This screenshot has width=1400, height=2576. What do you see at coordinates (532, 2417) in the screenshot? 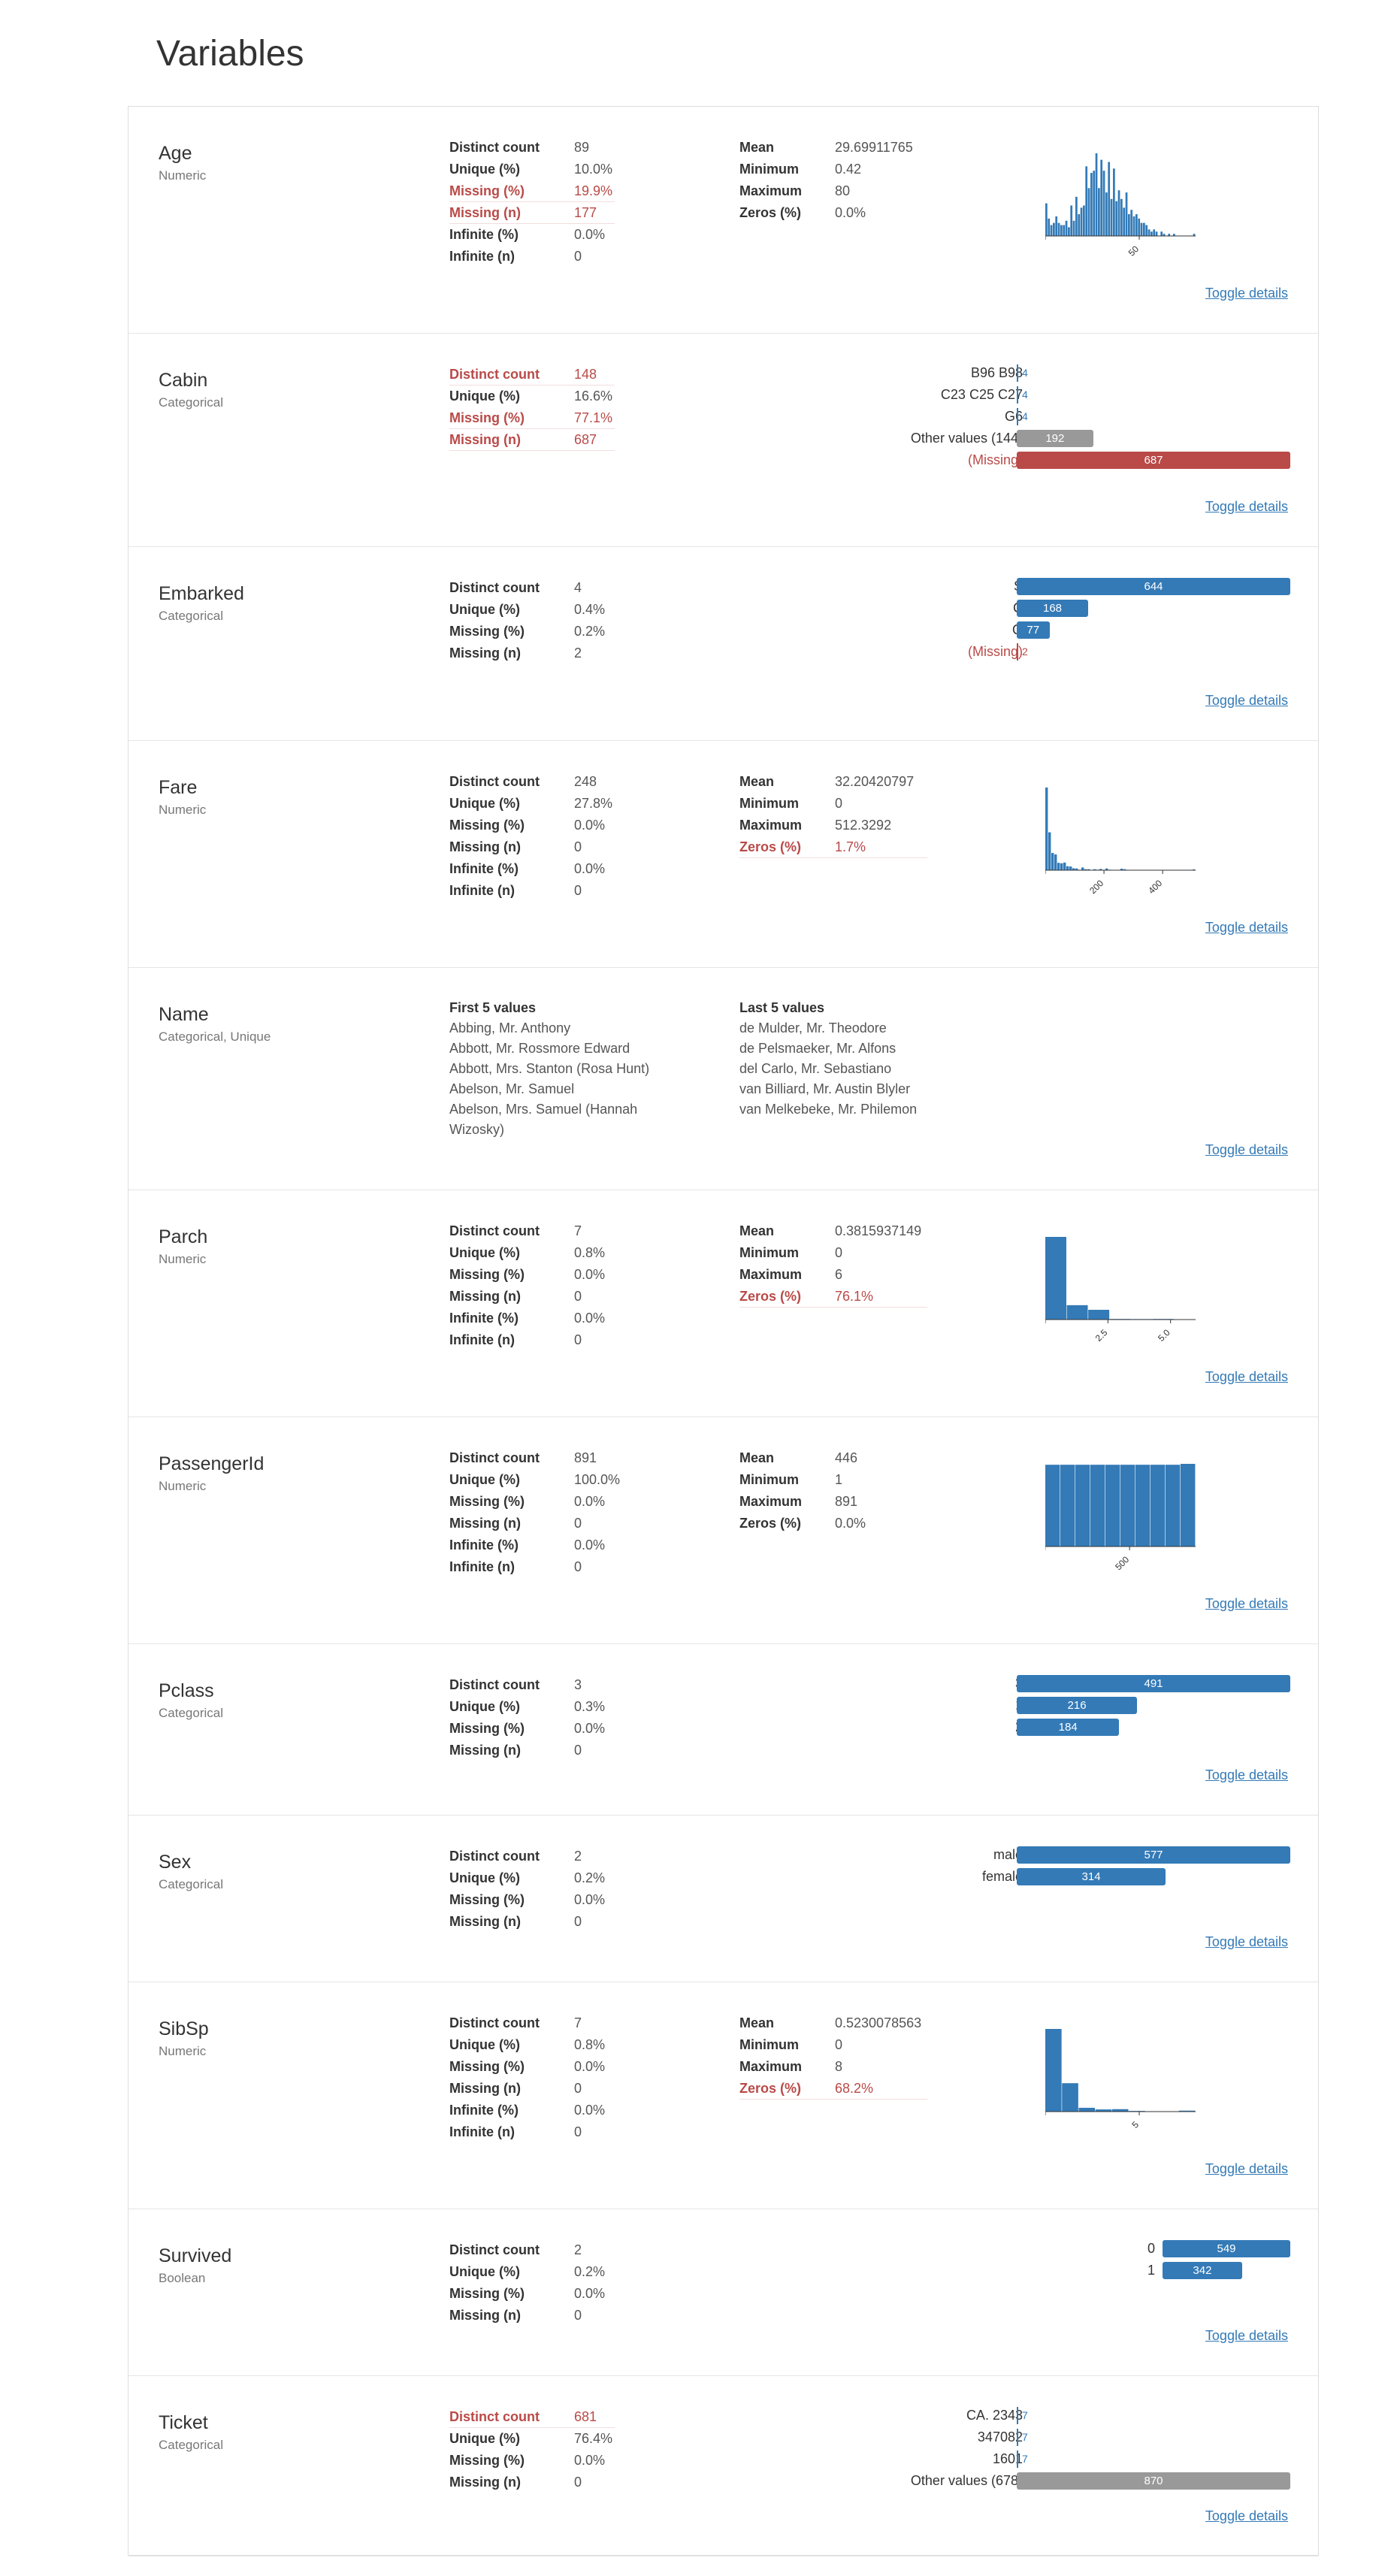
I see `stat-row: Distinct count 681` at bounding box center [532, 2417].